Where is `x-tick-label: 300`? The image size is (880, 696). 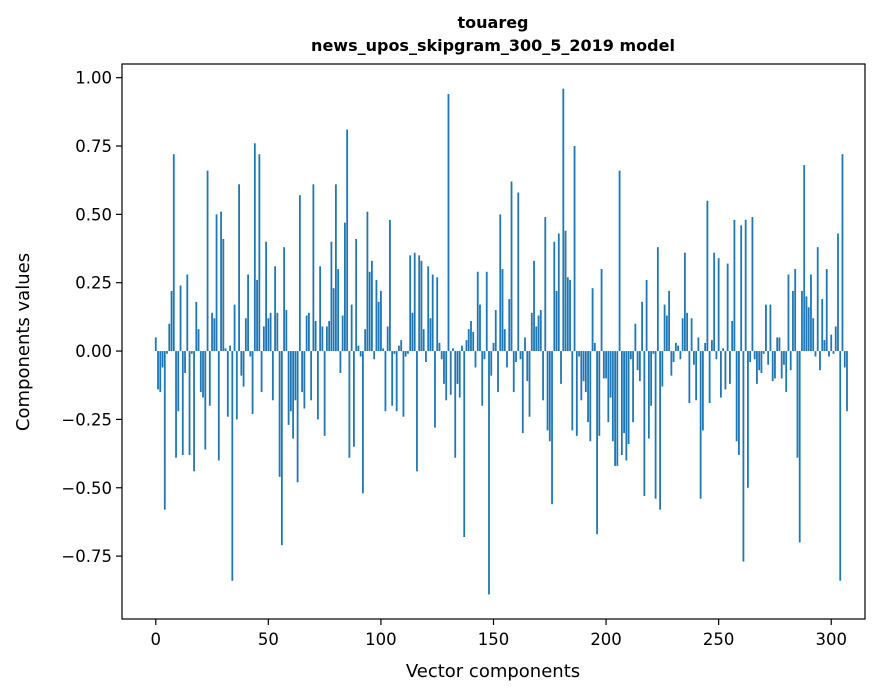
x-tick-label: 300 is located at coordinates (831, 639).